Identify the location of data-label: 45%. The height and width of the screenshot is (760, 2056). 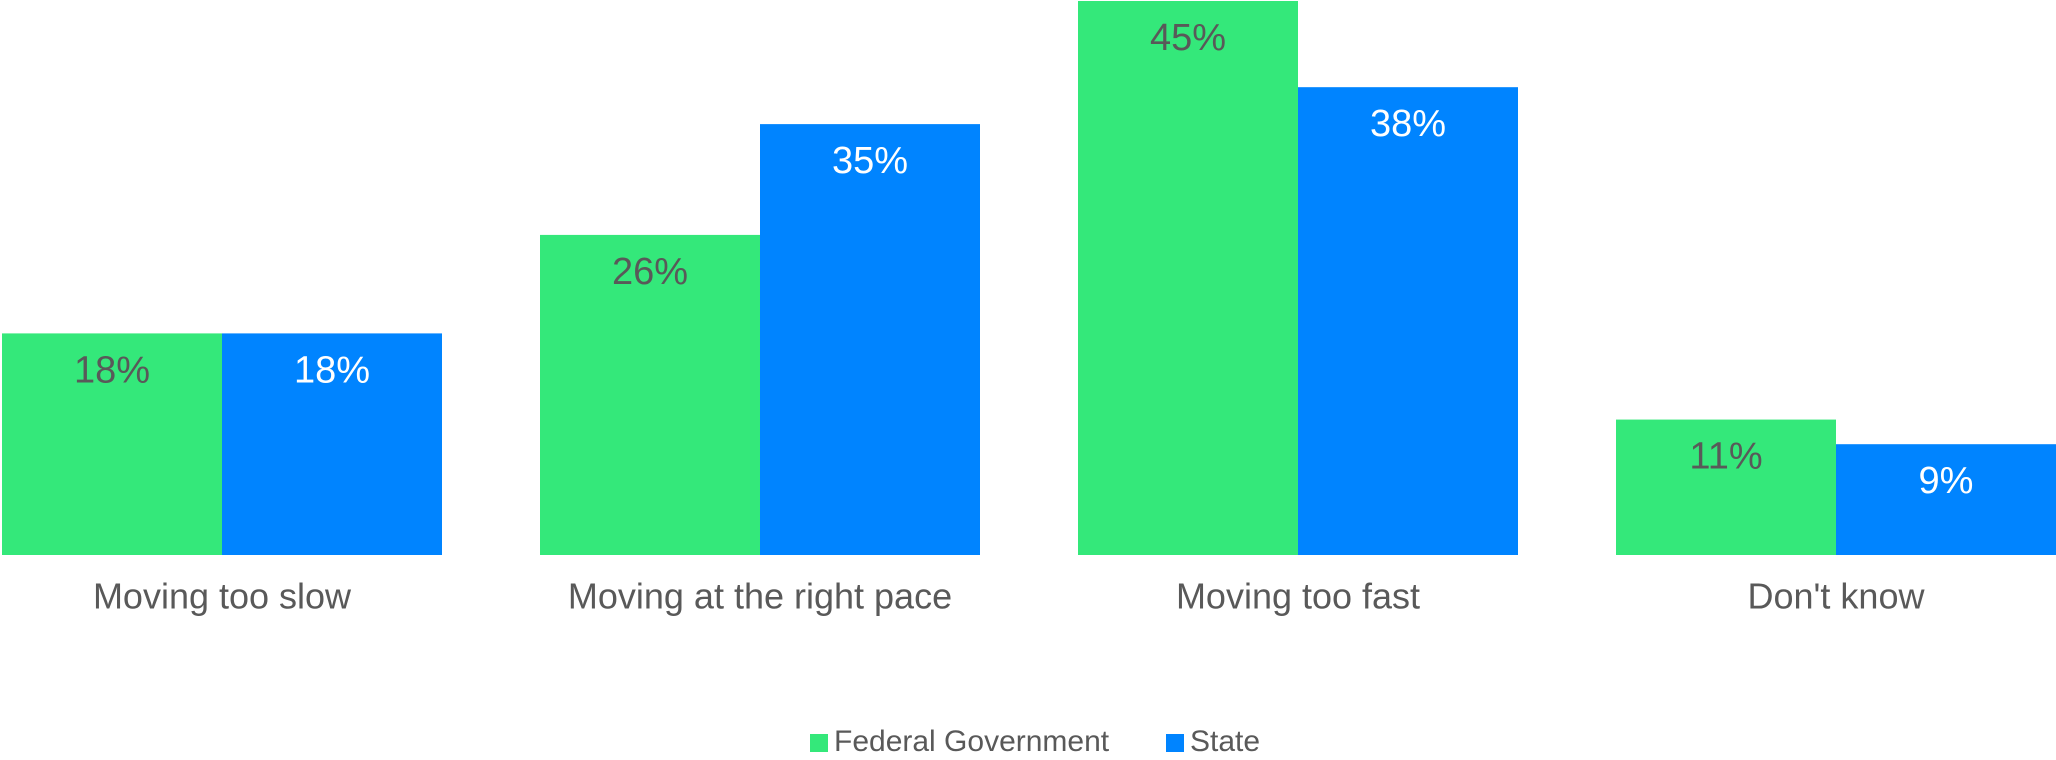
(1188, 38).